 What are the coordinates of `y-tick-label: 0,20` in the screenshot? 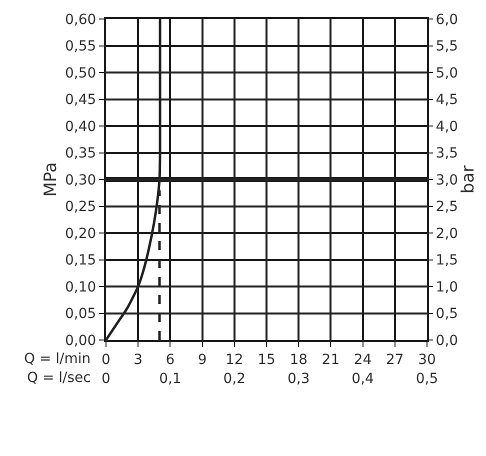 It's located at (80, 234).